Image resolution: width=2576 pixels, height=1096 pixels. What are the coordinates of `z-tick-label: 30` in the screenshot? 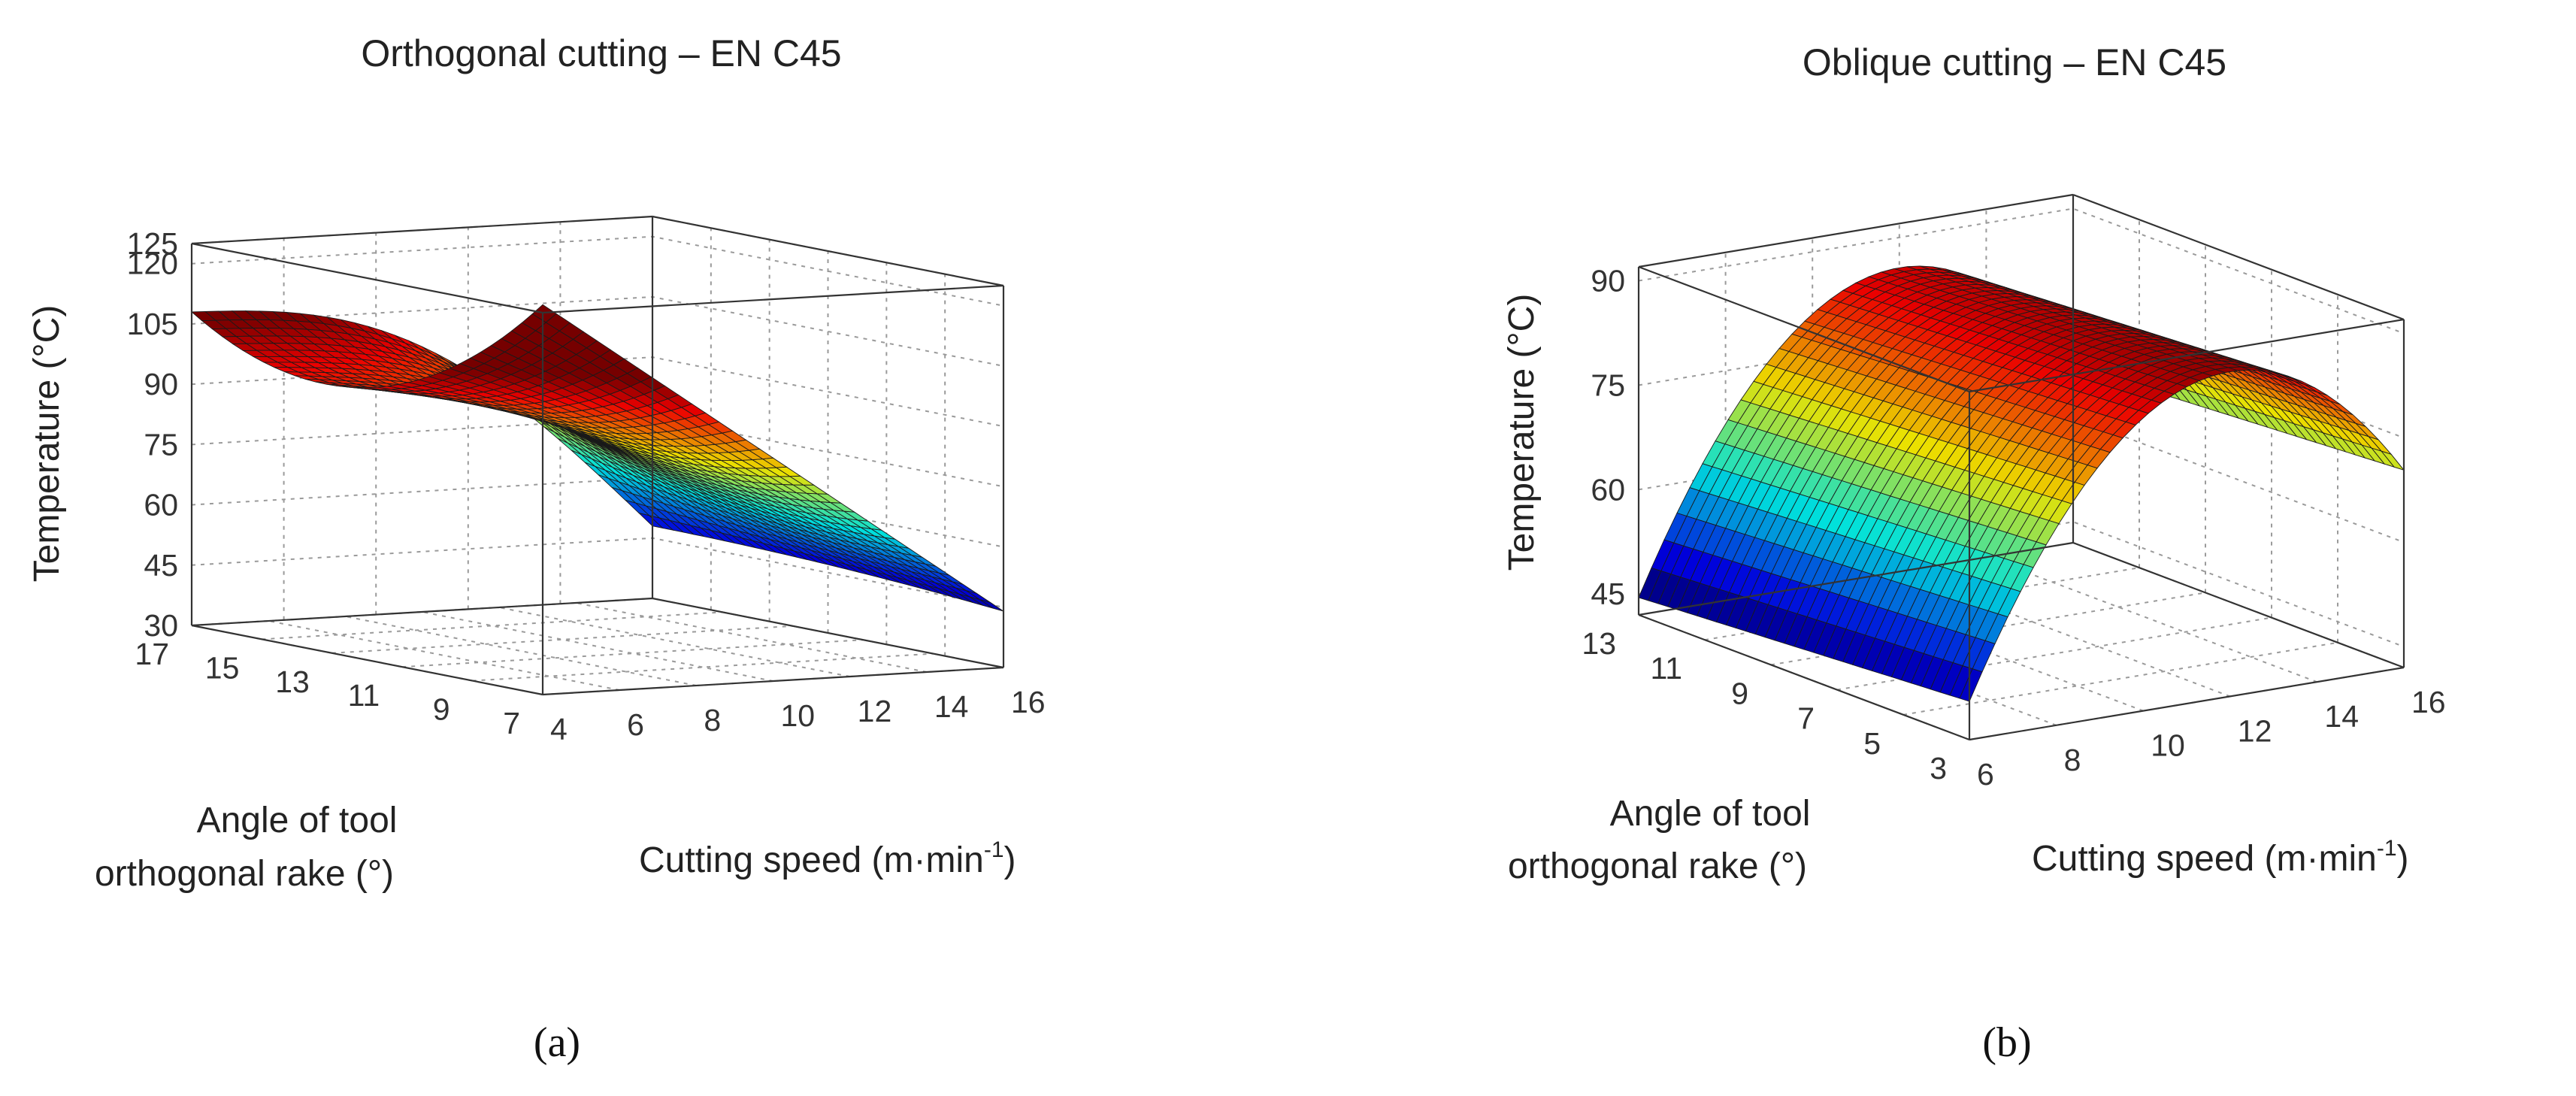 It's located at (161, 625).